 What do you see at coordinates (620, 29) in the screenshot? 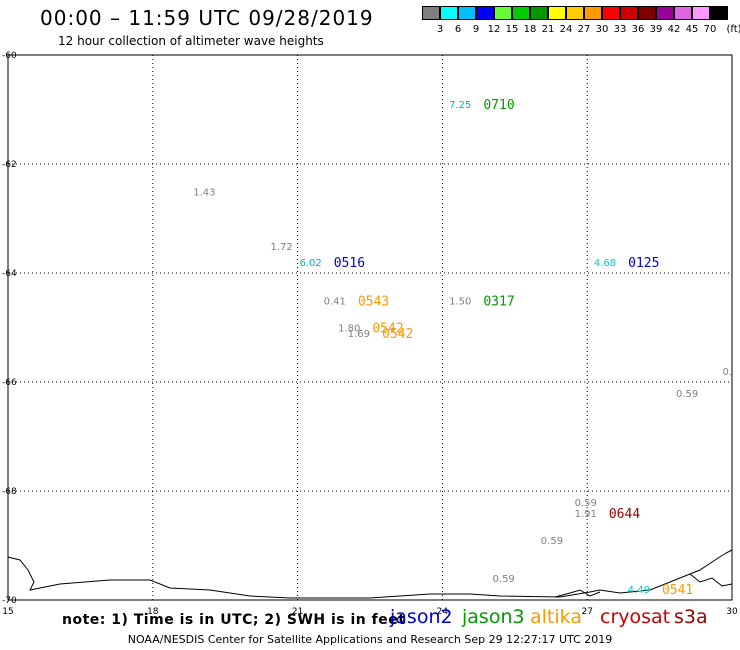
I see `legend-label: 33` at bounding box center [620, 29].